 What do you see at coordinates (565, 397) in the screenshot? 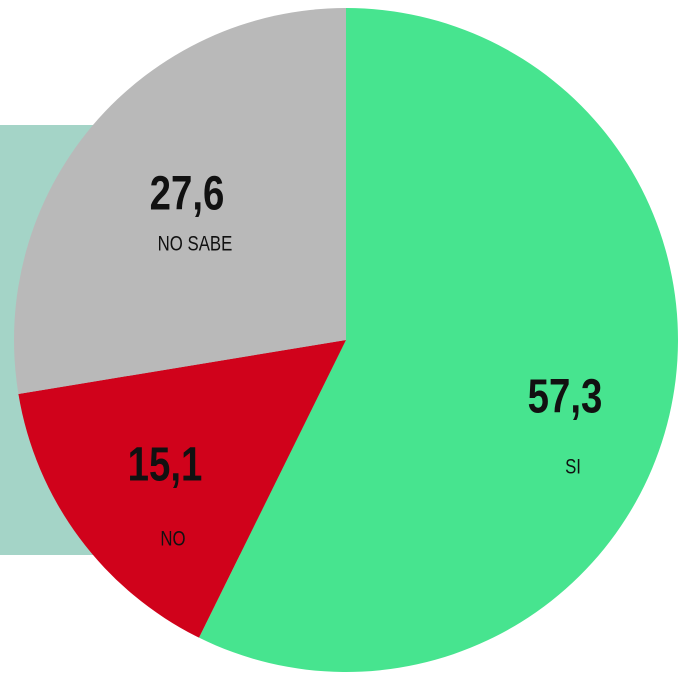
I see `data-label: 57,3` at bounding box center [565, 397].